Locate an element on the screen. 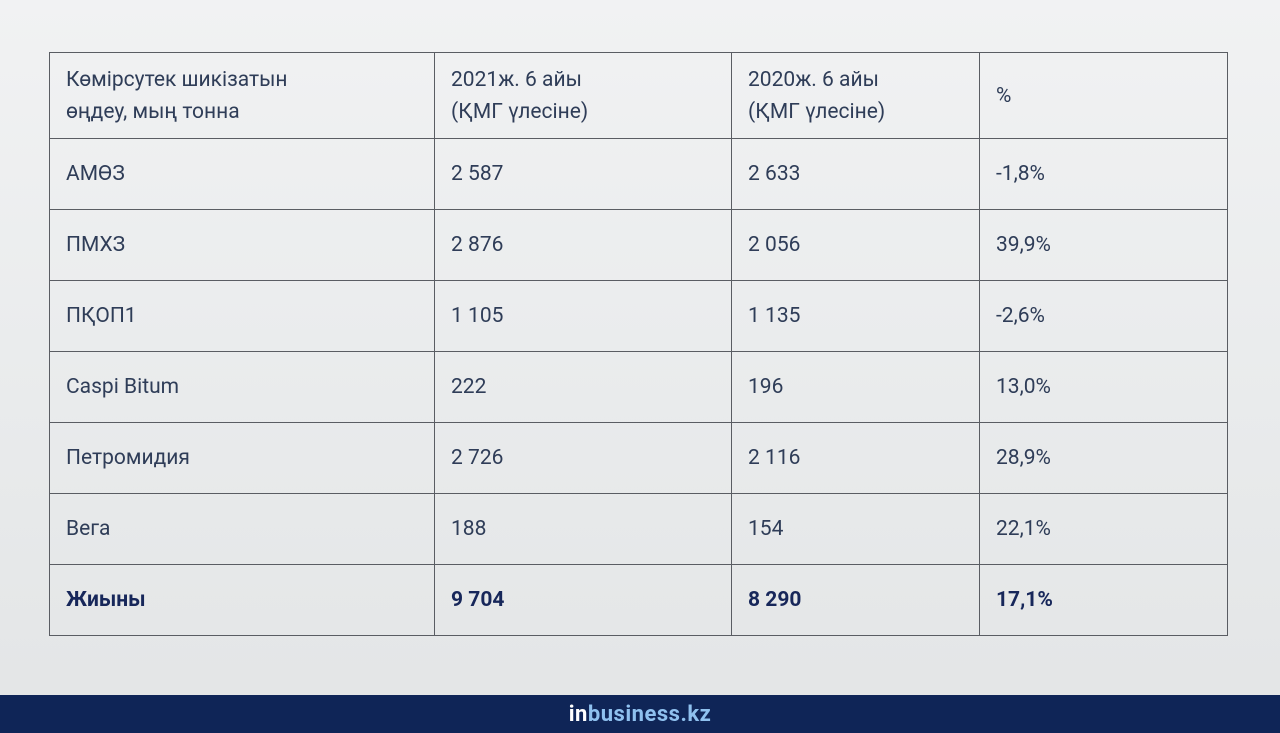  table-cell: 1 135 is located at coordinates (855, 316).